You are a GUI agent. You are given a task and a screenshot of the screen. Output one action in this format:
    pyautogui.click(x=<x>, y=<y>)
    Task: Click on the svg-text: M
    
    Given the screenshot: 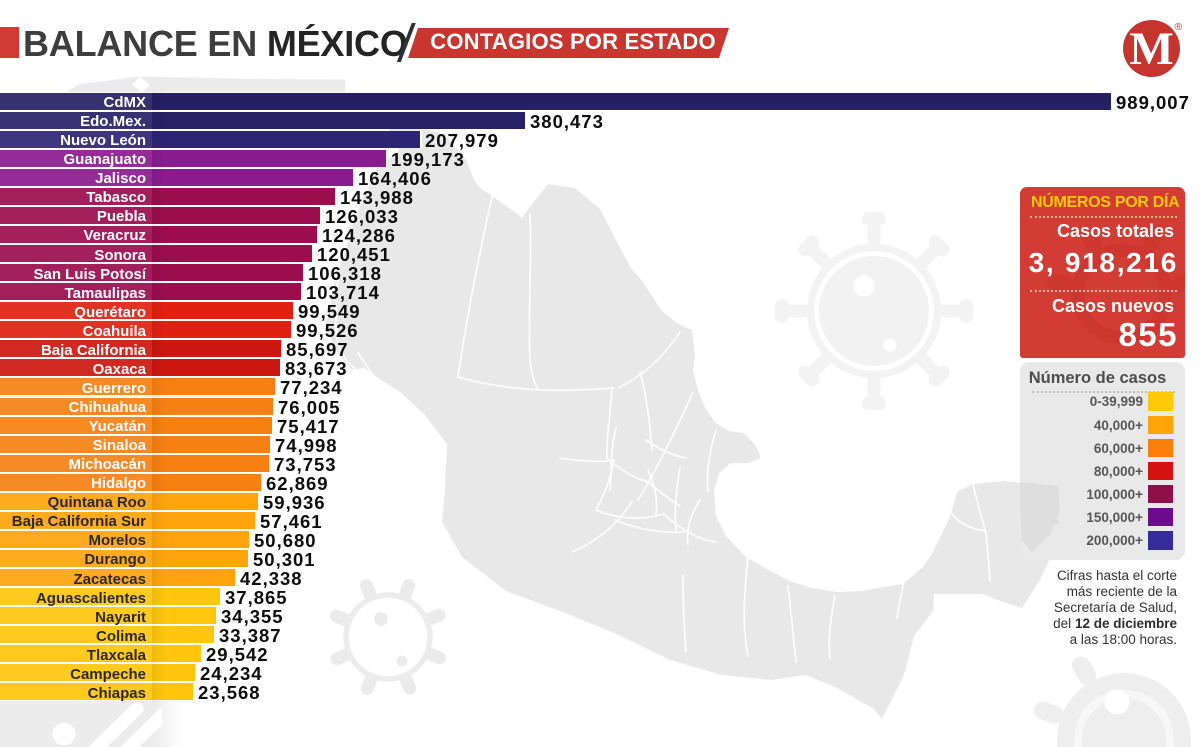 What is the action you would take?
    pyautogui.click(x=1151, y=49)
    